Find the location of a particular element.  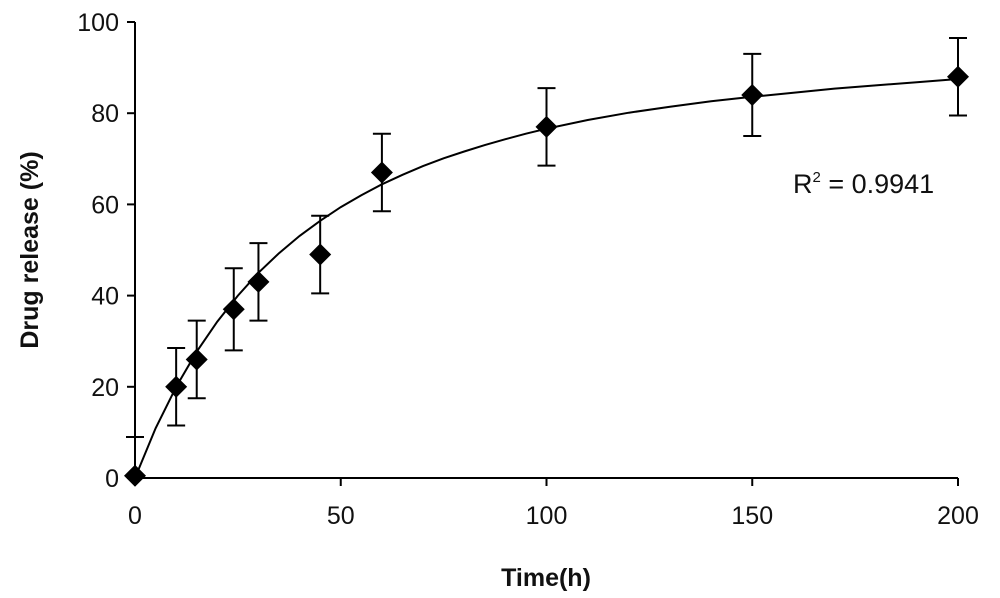

y-tick-label: 80 is located at coordinates (105, 114).